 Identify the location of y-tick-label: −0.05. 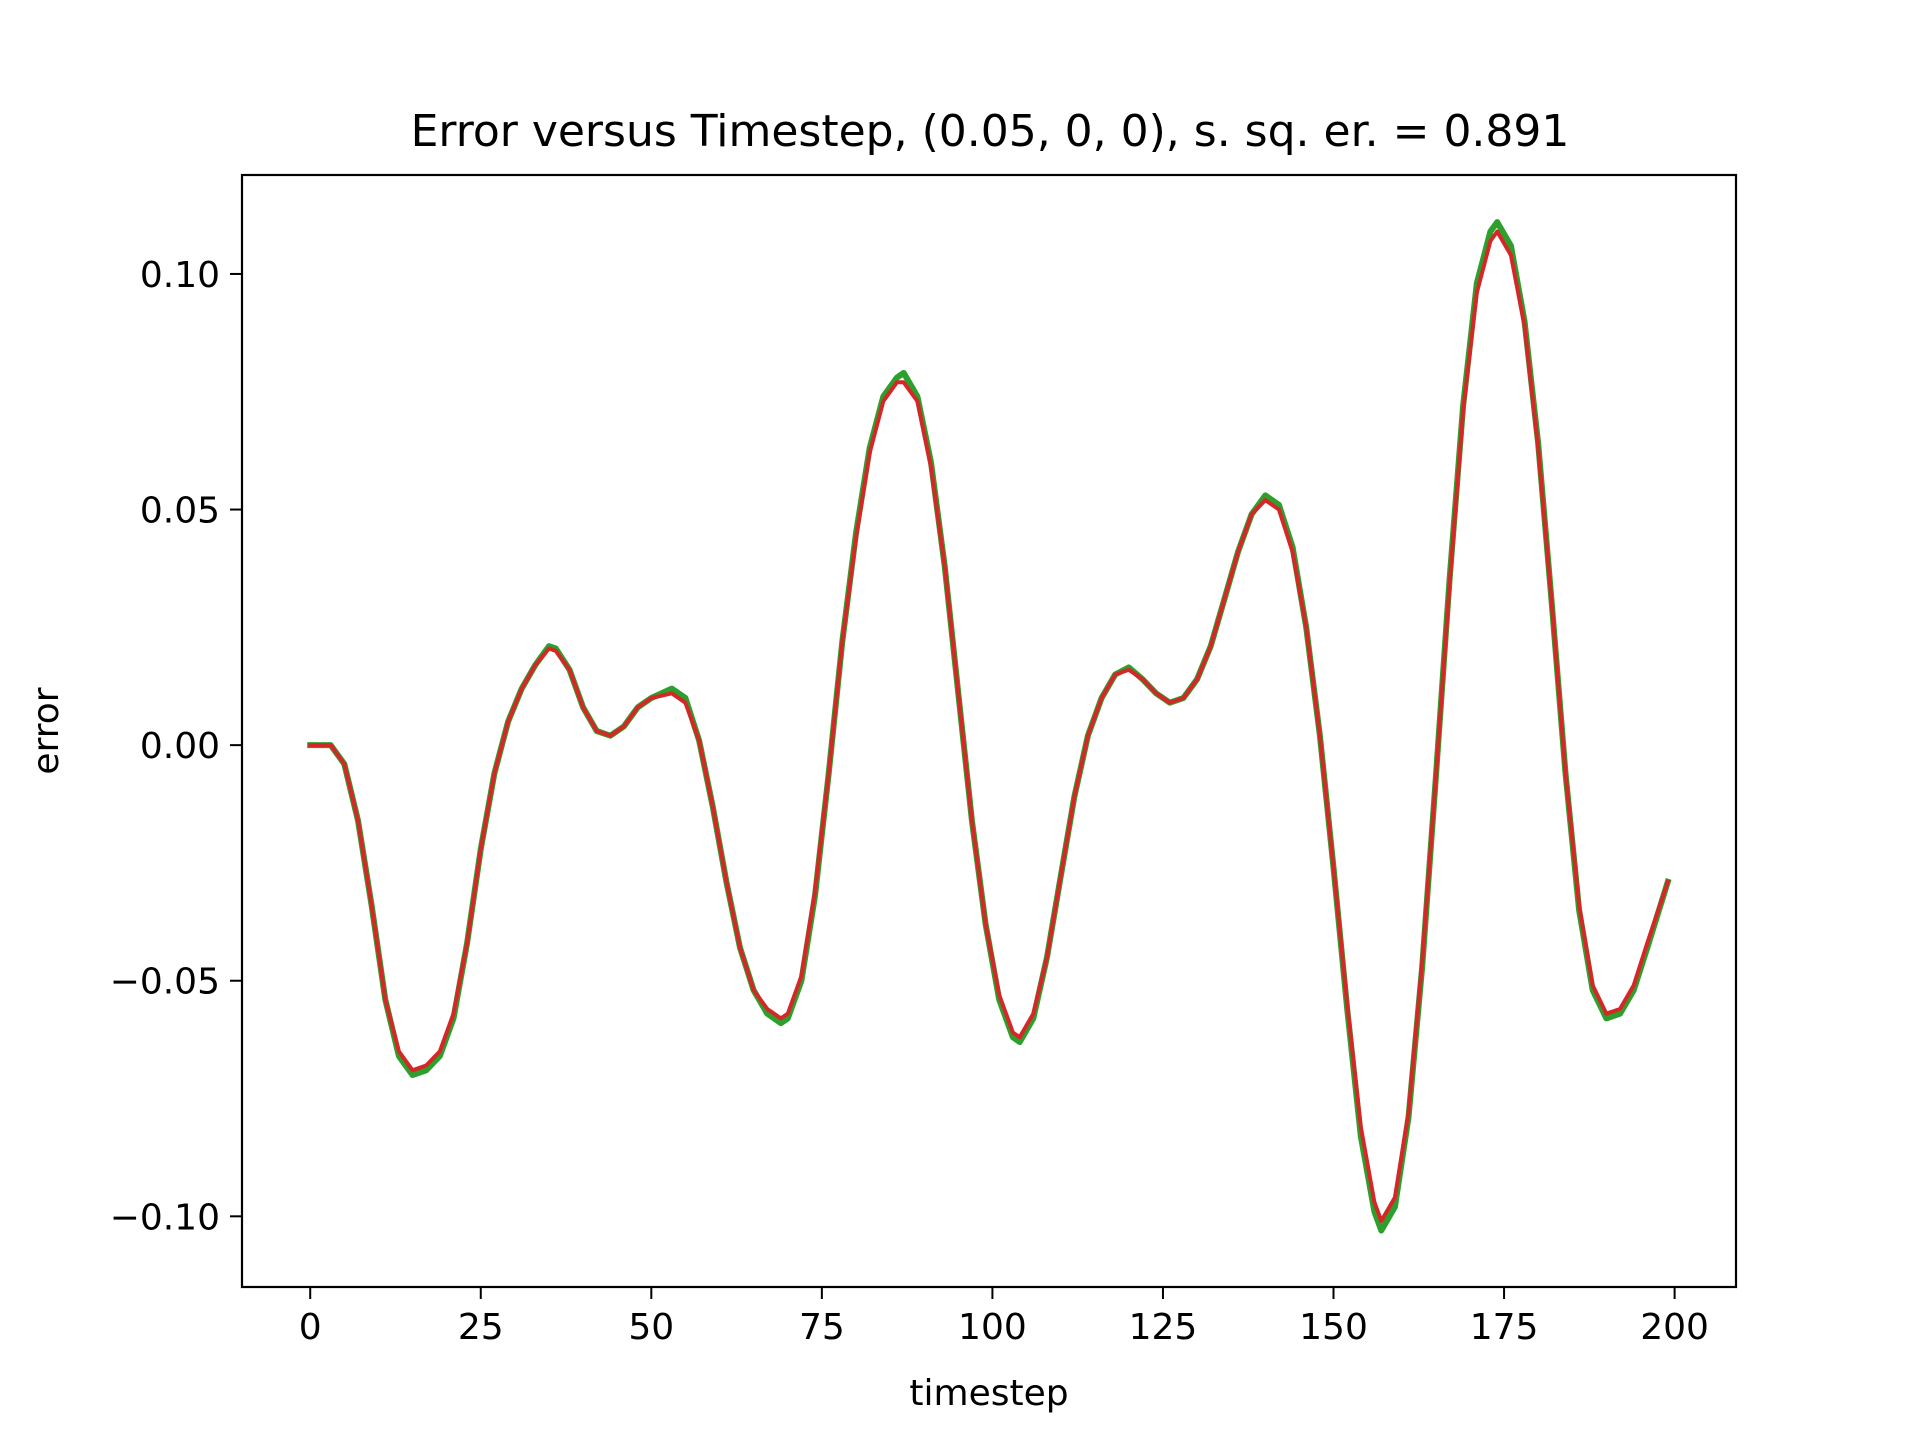
(165, 982).